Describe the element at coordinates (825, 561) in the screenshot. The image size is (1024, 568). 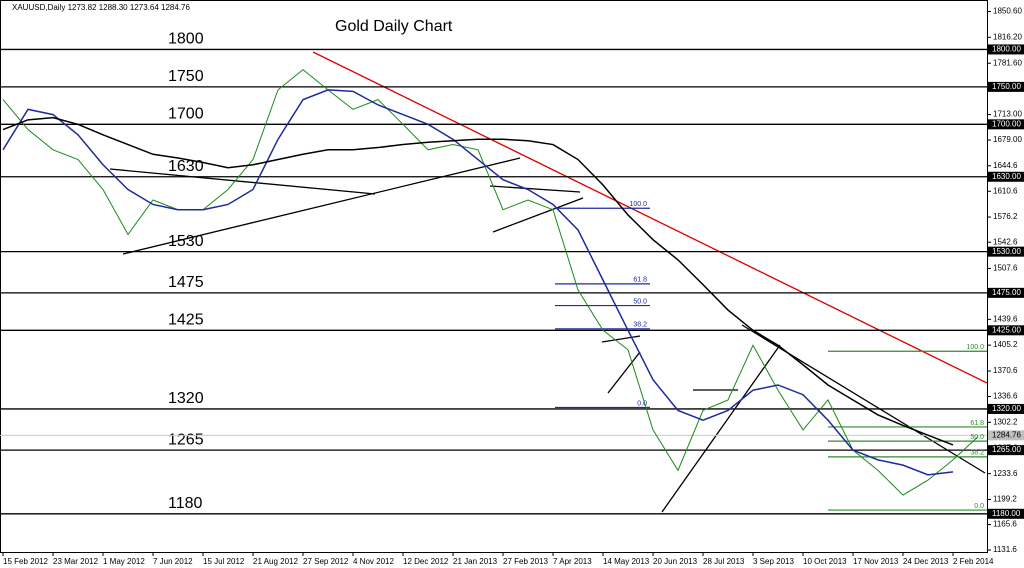
I see `x-tick-label: 10 Oct 2013` at that location.